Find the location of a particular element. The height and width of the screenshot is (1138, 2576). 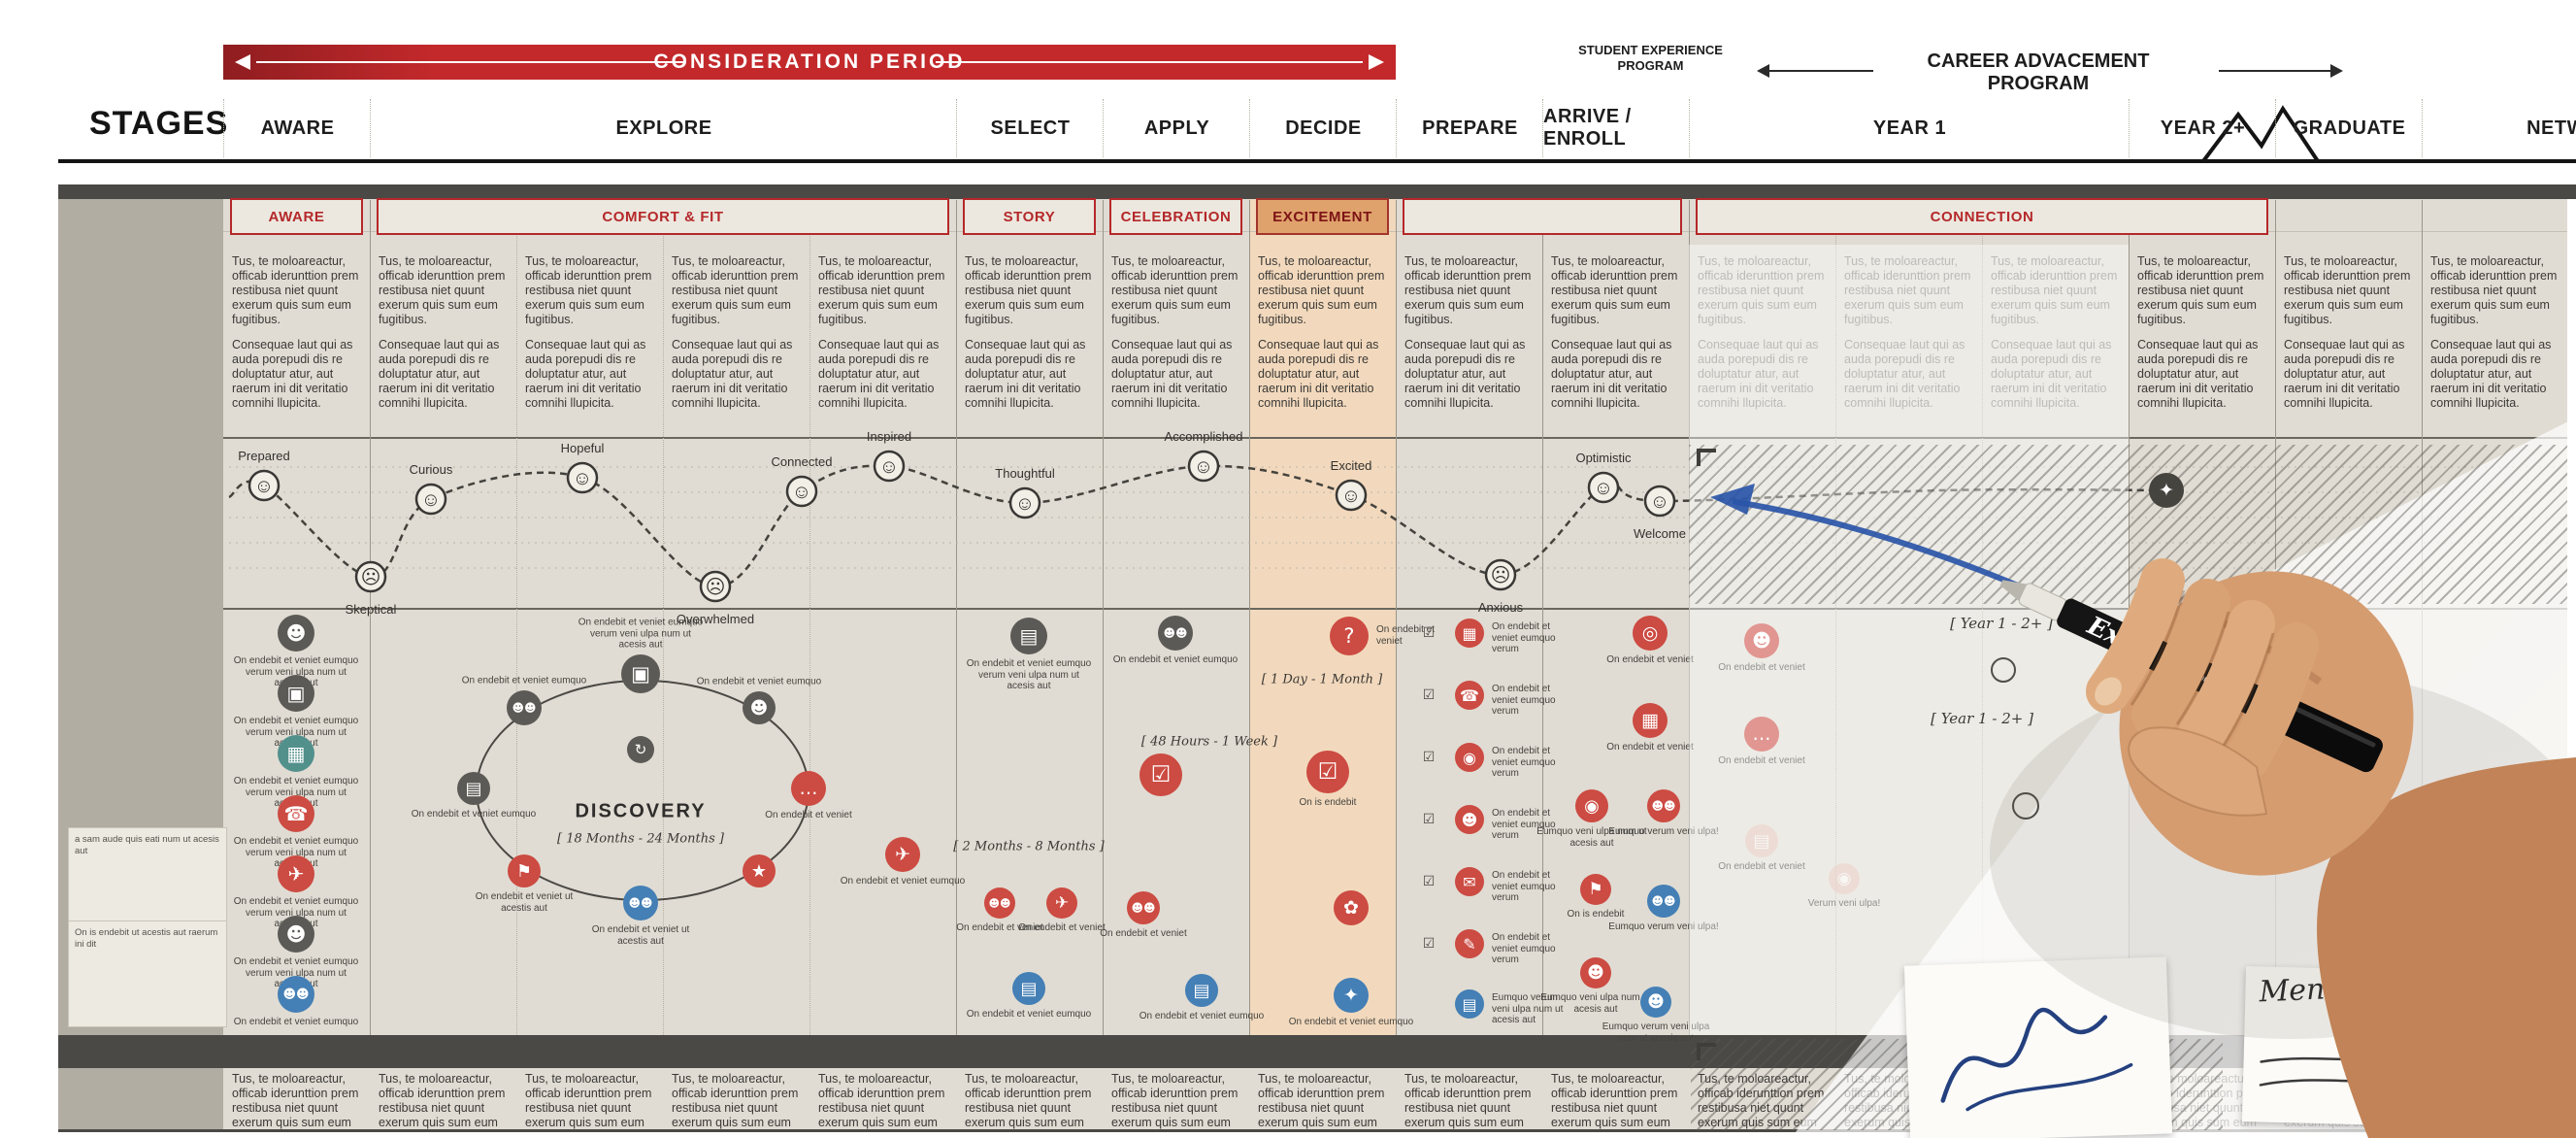

menu-underline-squiggles is located at coordinates (2353, 1071).